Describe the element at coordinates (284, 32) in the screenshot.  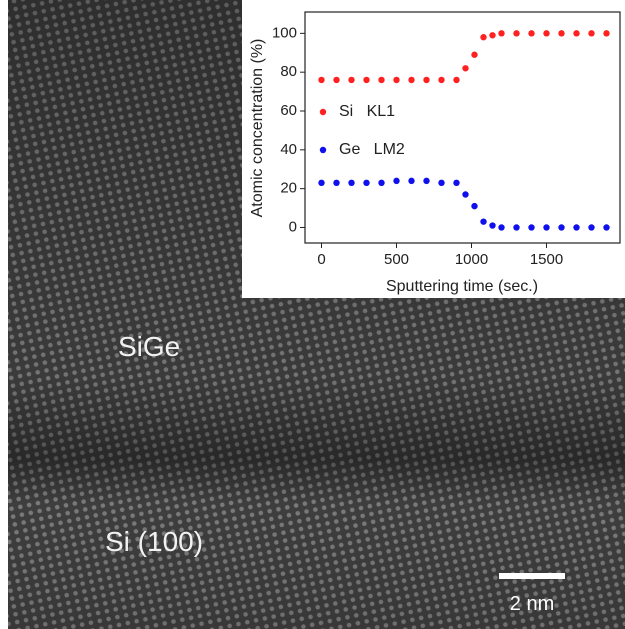
I see `y-tick-label: 100` at that location.